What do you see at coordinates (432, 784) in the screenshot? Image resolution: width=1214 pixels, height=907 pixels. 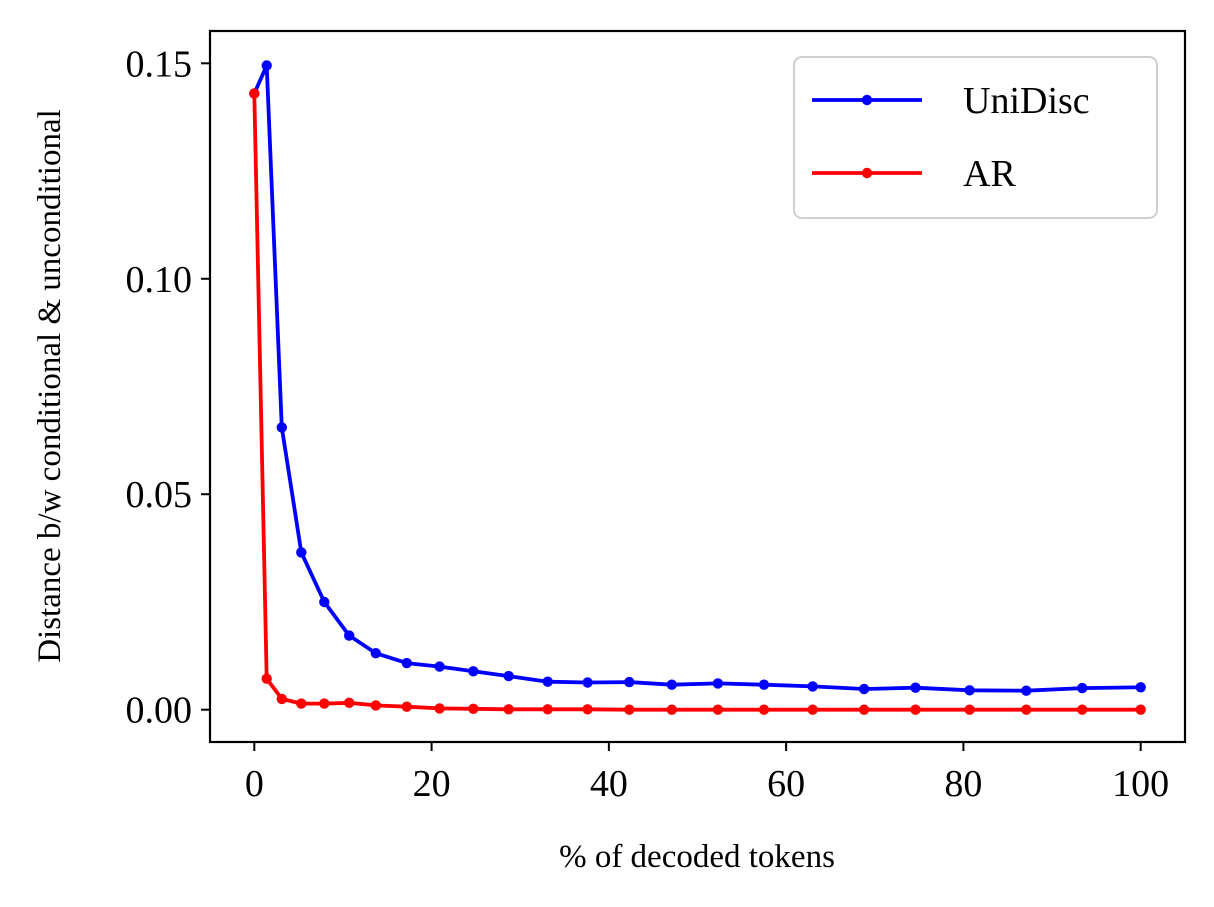 I see `x-tick-label: 20` at bounding box center [432, 784].